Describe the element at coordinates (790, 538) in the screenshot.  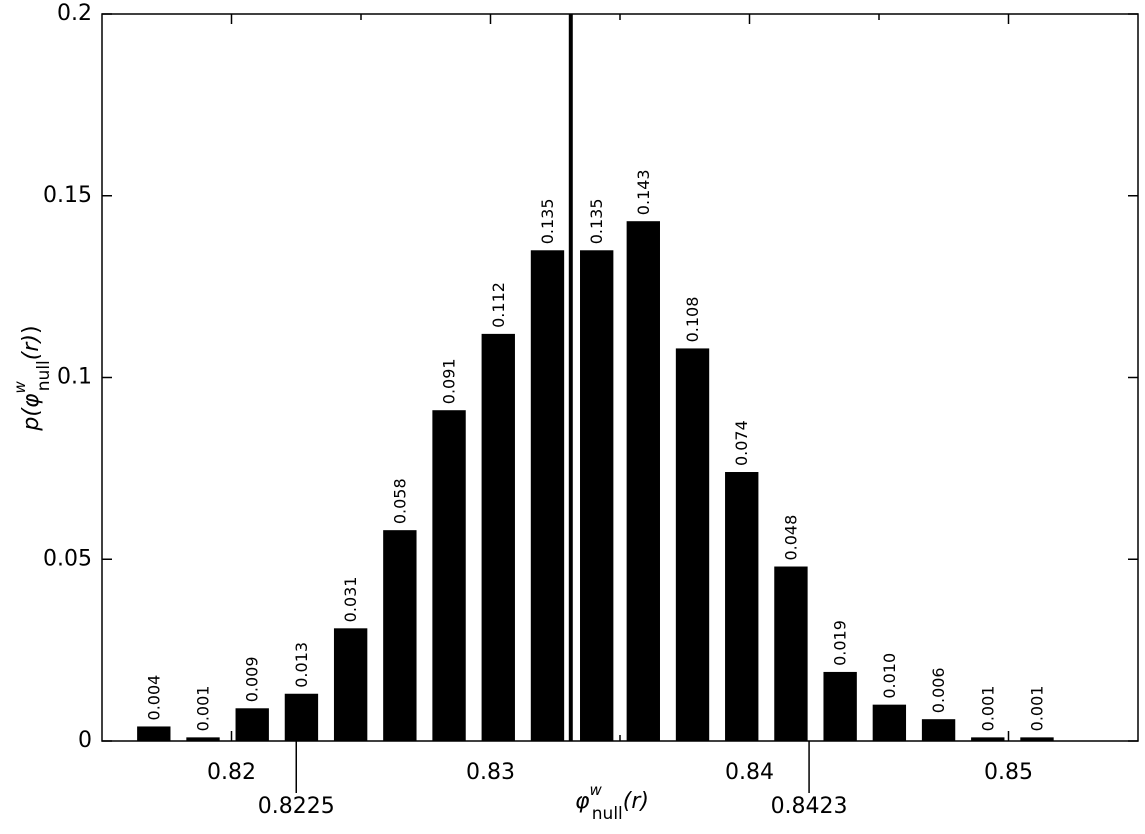
I see `value-label: 0.048` at that location.